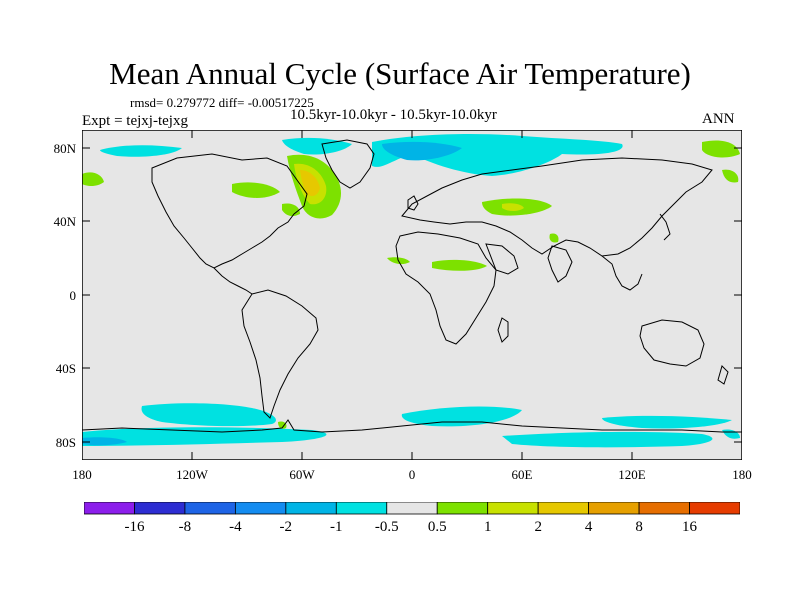 The height and width of the screenshot is (600, 800). I want to click on lat-label-40s: 40S, so click(65, 368).